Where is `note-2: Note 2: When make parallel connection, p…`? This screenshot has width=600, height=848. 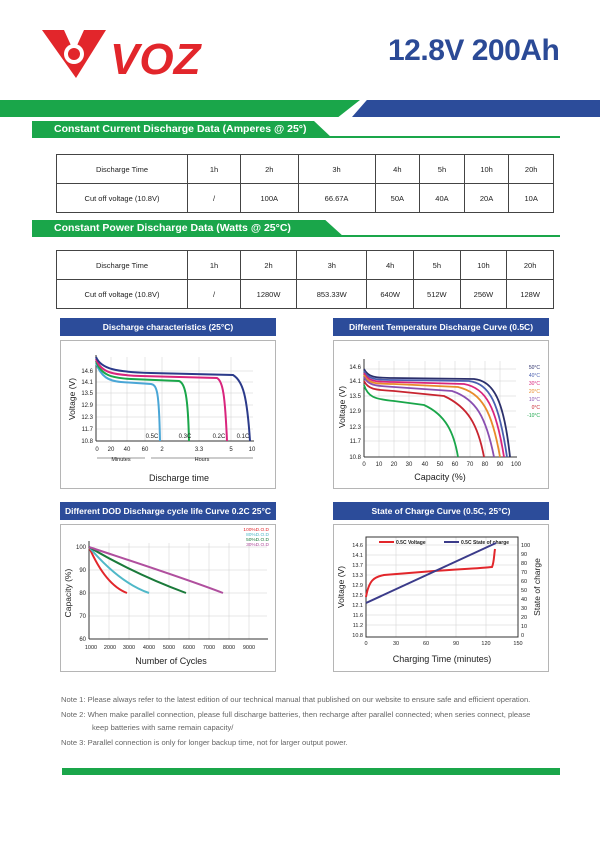 note-2: Note 2: When make parallel connection, p… is located at coordinates (296, 714).